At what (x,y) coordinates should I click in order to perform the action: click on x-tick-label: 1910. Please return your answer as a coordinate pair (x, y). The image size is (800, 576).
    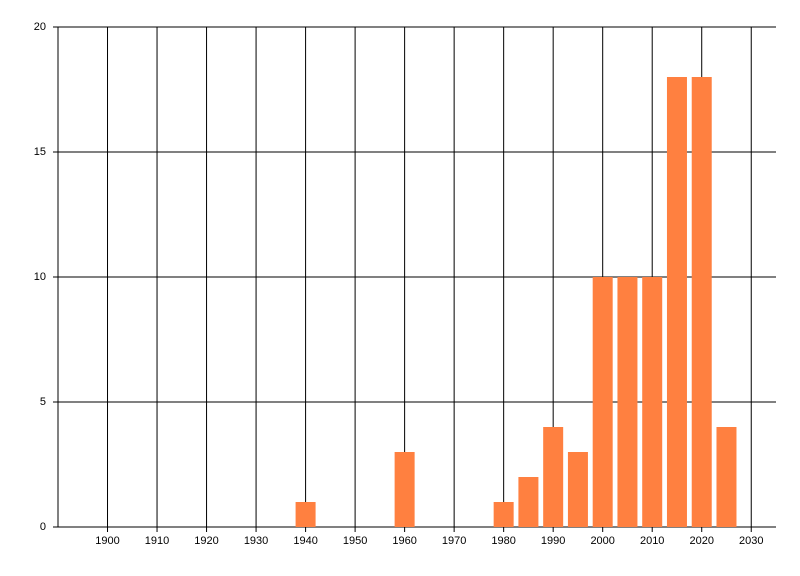
    Looking at the image, I should click on (157, 541).